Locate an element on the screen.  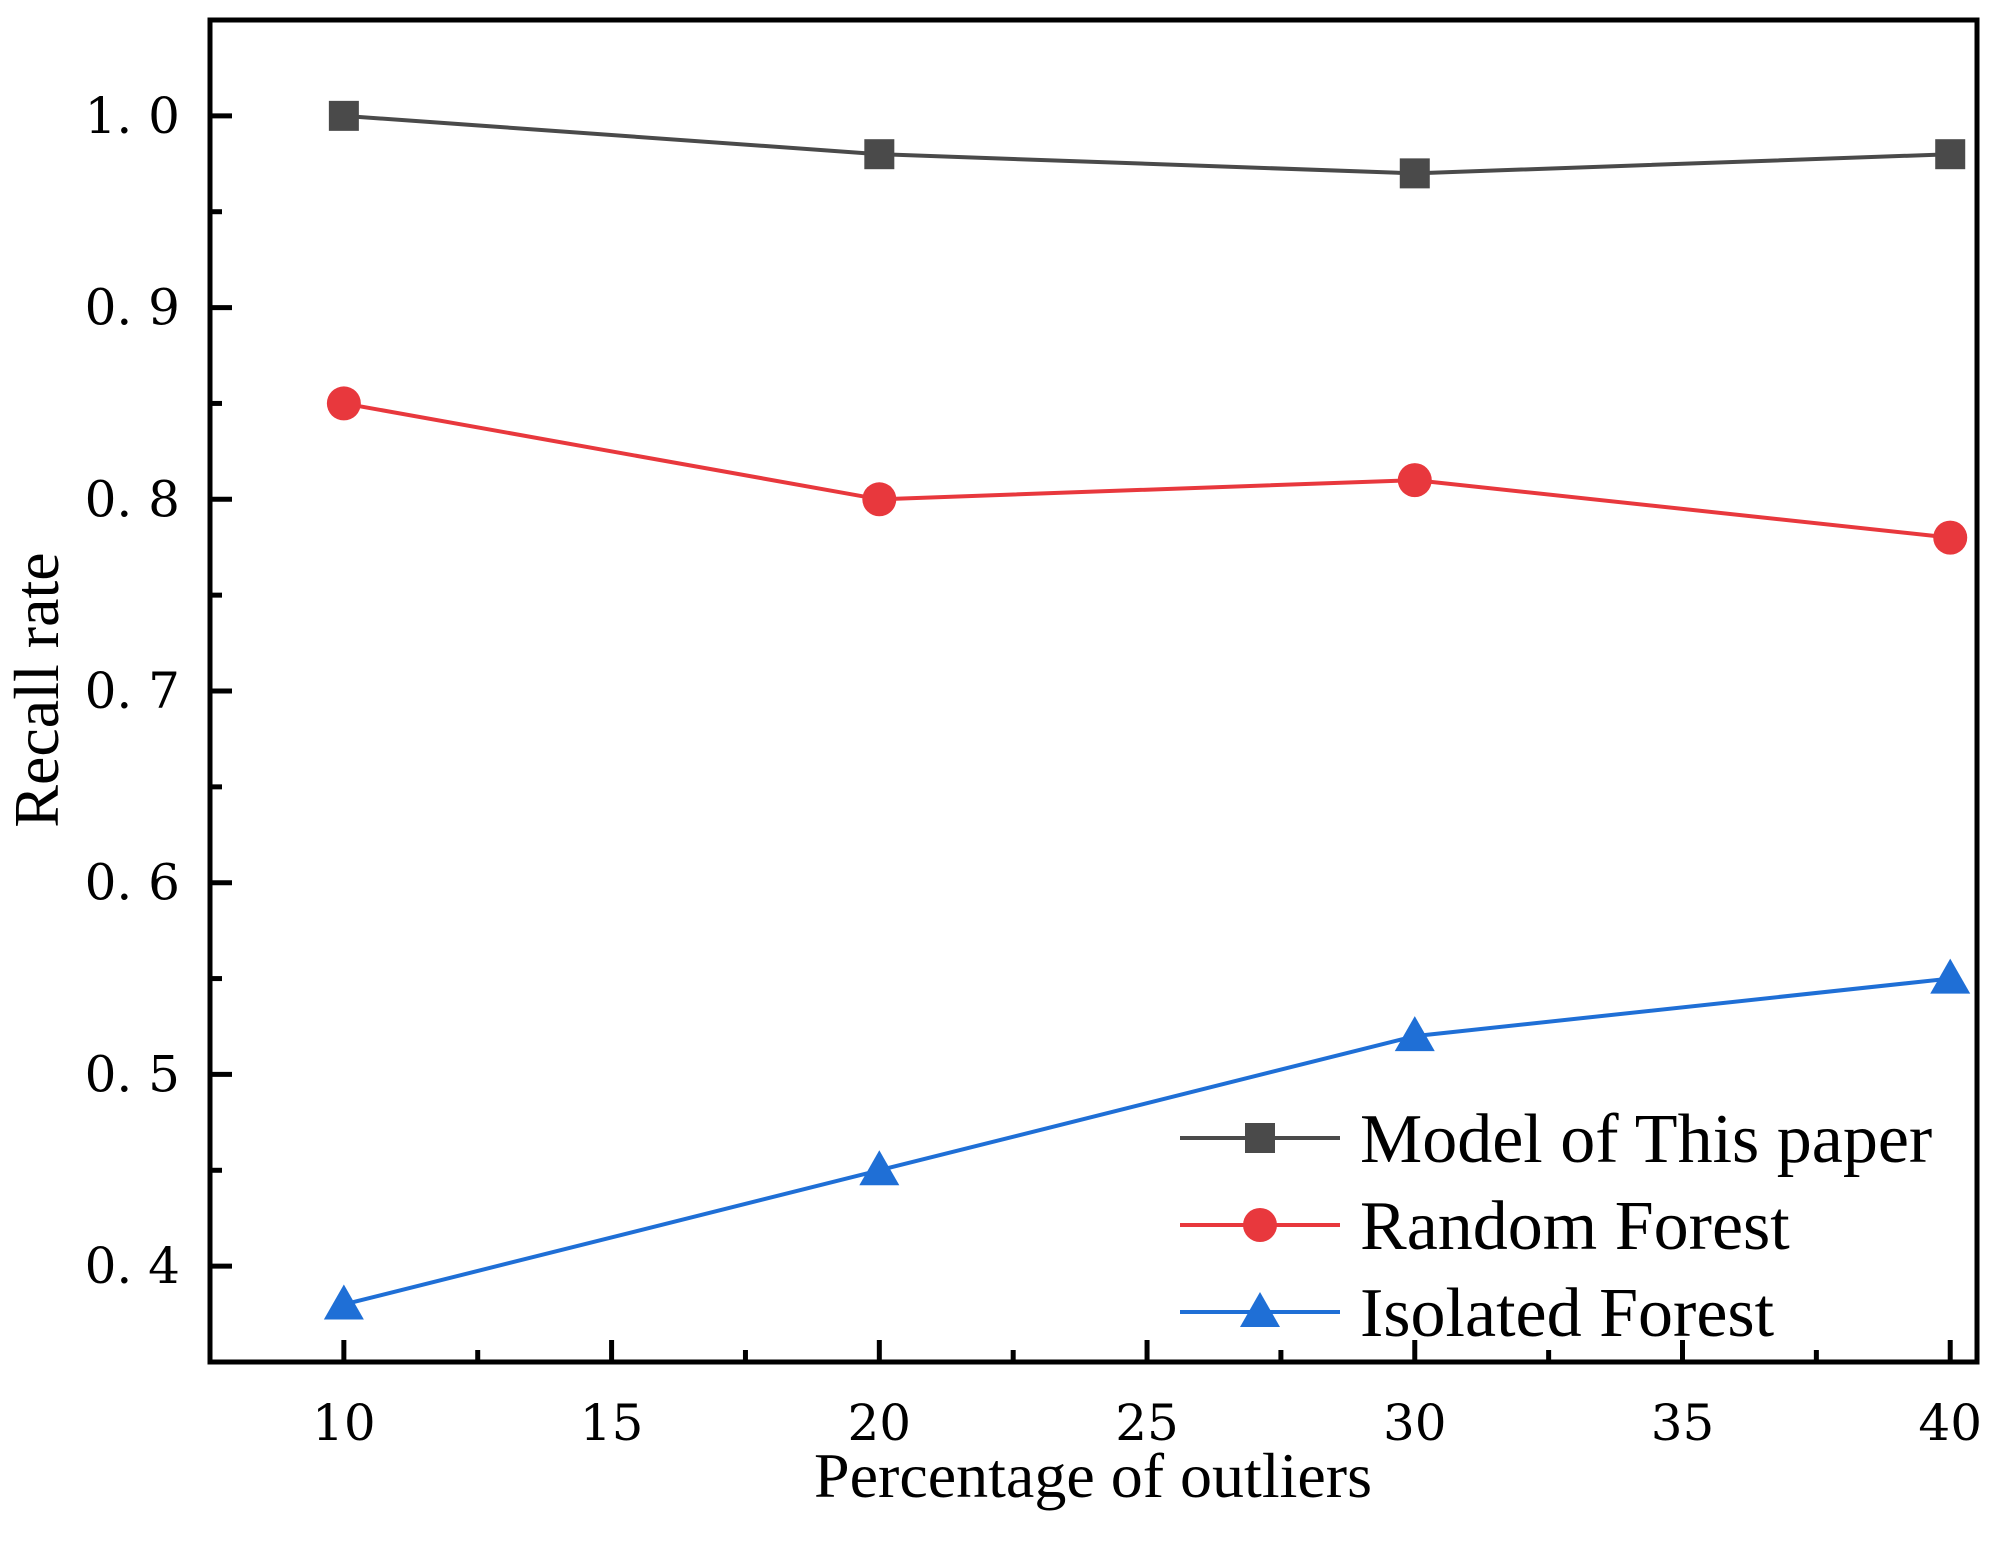
y-tick-label: 0. 8 is located at coordinates (132, 499).